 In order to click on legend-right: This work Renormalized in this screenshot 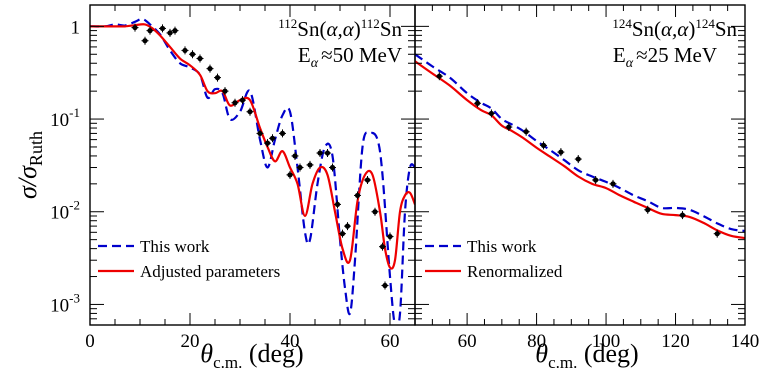, I will do `click(494, 259)`.